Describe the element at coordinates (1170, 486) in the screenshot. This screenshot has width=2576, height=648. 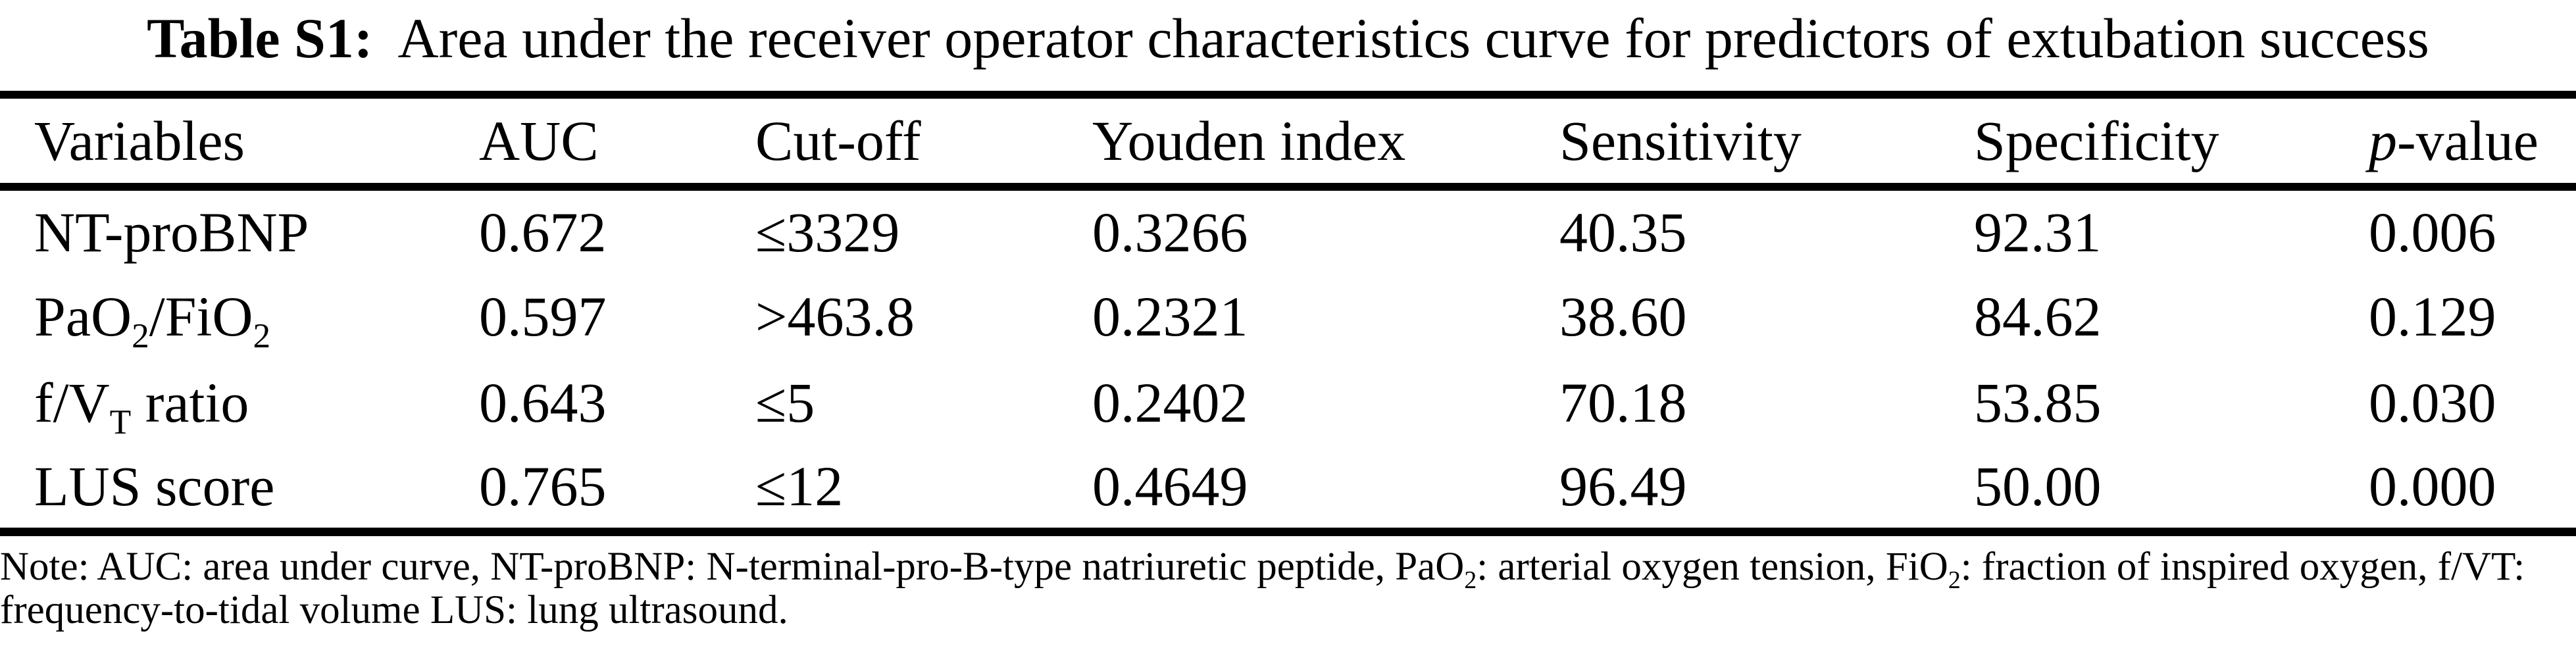
I see `cell-youden-index: 0.4649` at that location.